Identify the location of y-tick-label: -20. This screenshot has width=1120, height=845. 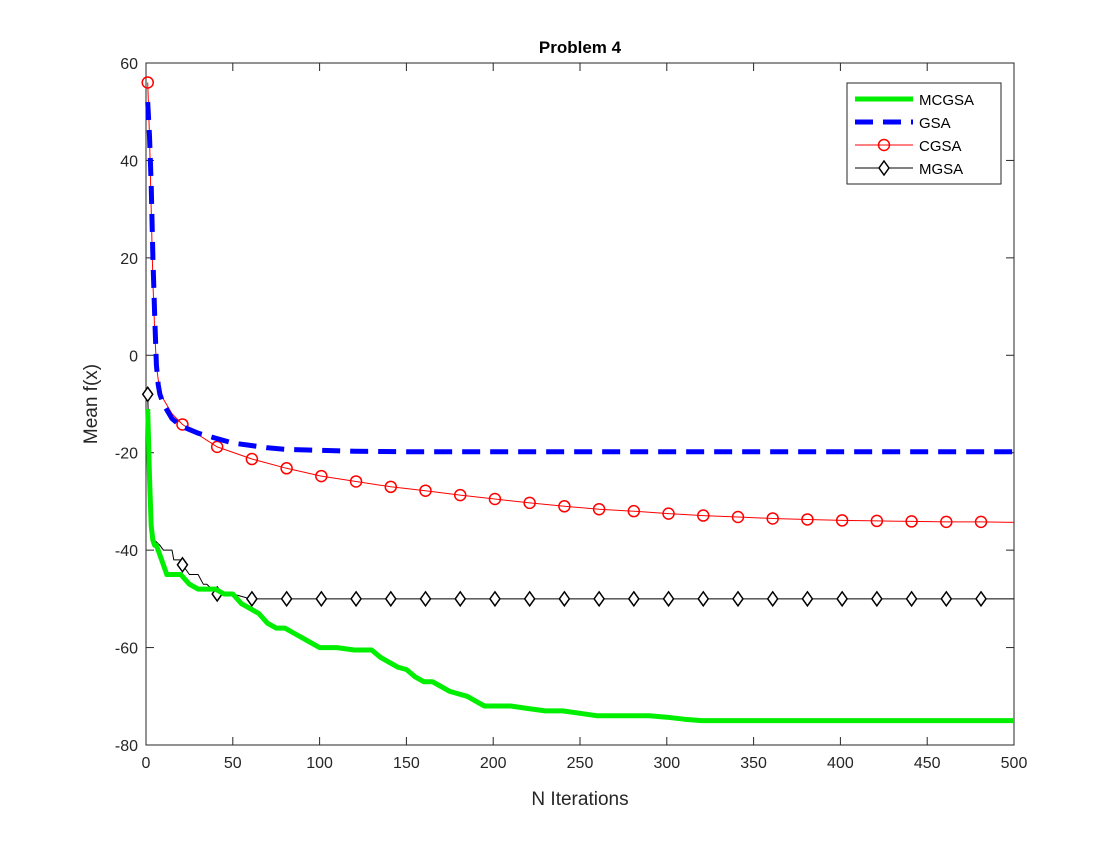
(126, 454).